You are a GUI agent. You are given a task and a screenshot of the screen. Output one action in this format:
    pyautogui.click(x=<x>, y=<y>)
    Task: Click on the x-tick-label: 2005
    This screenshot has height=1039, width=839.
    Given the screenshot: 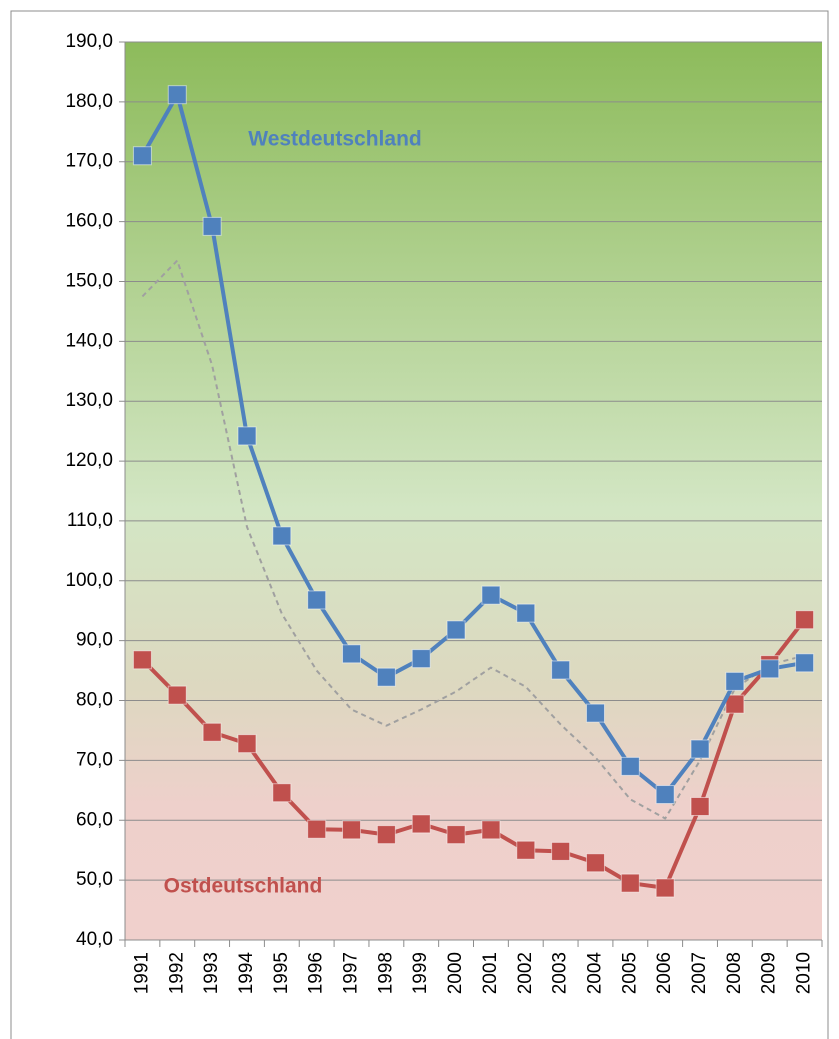 What is the action you would take?
    pyautogui.click(x=629, y=973)
    